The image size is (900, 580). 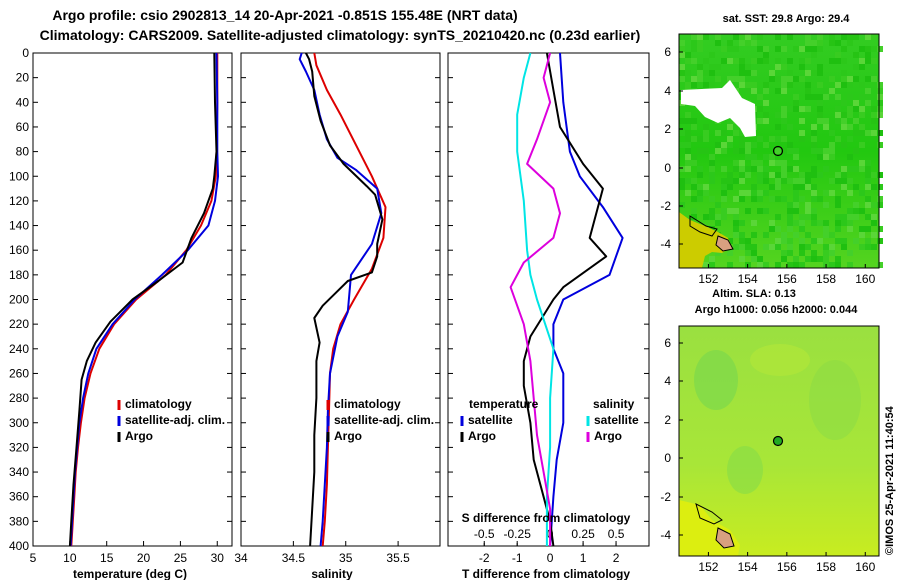 What do you see at coordinates (181, 558) in the screenshot?
I see `x-tick-label: 25` at bounding box center [181, 558].